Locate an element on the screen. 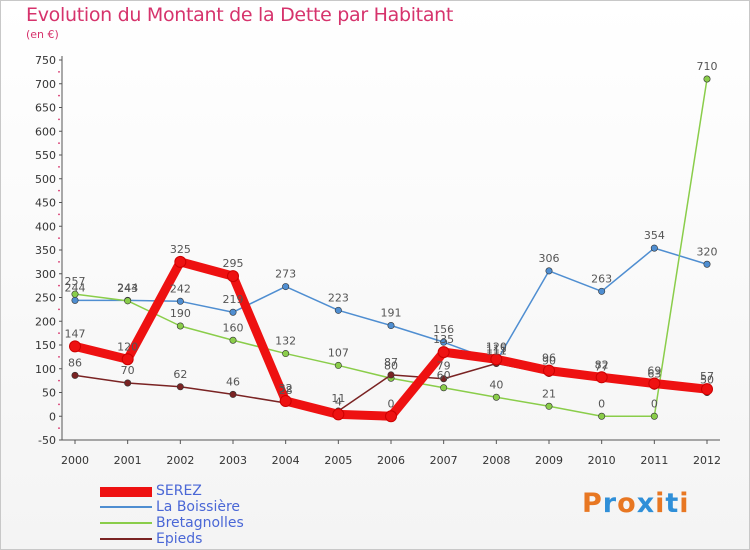 Image resolution: width=750 pixels, height=550 pixels. y-tick-label: 700 is located at coordinates (45, 84).